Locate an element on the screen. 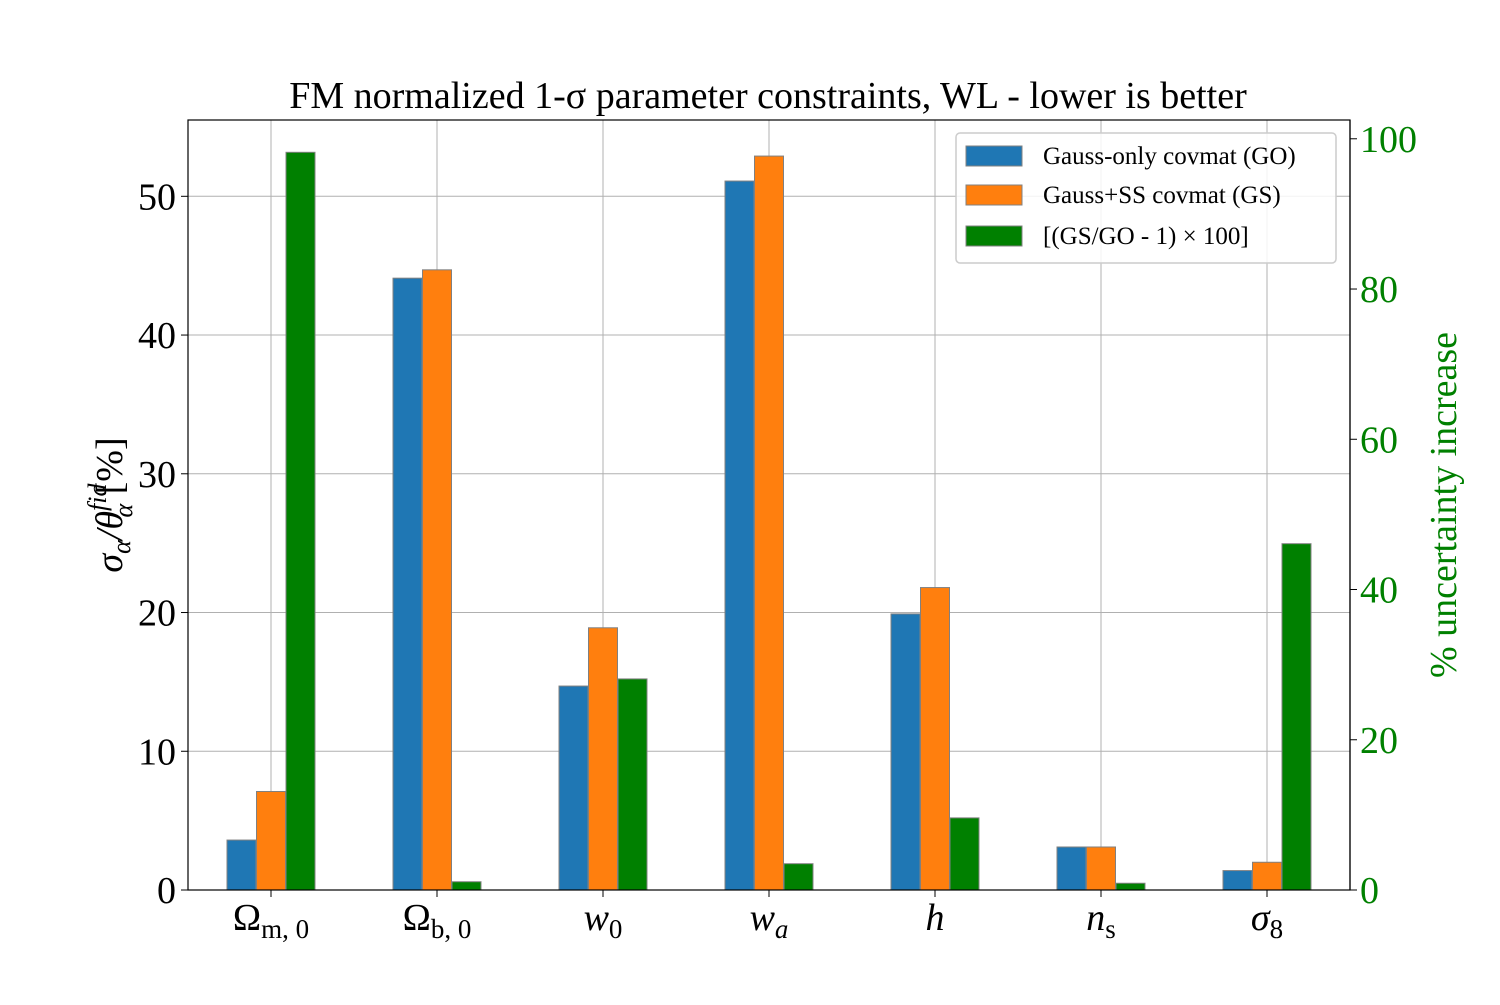  x-tick-label: Ωb, 0 is located at coordinates (437, 920).